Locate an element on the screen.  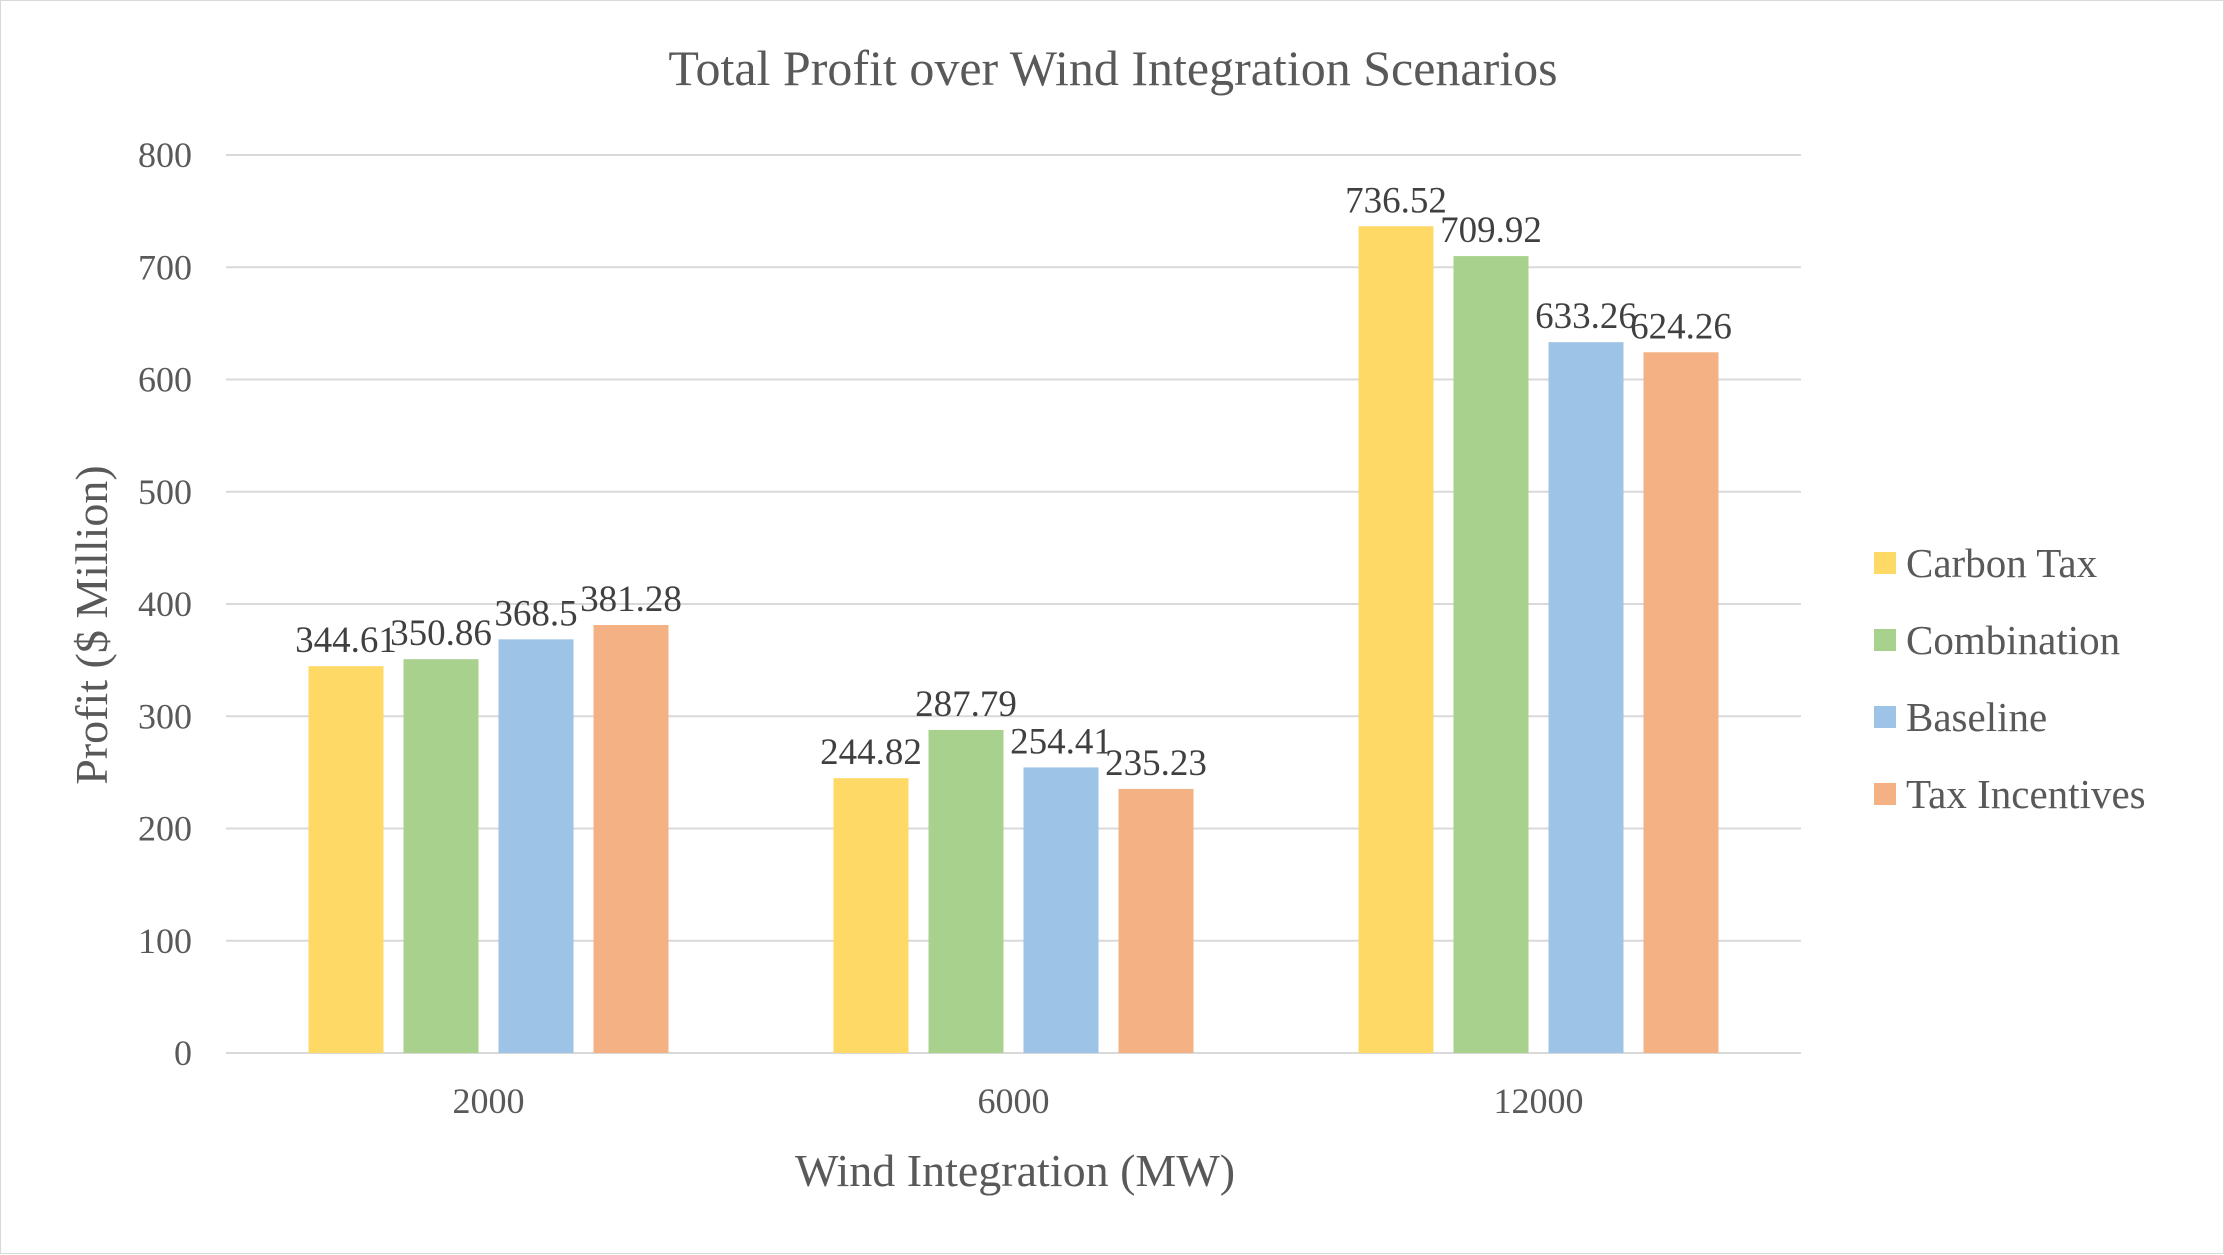
legend-label: Baseline is located at coordinates (1976, 717).